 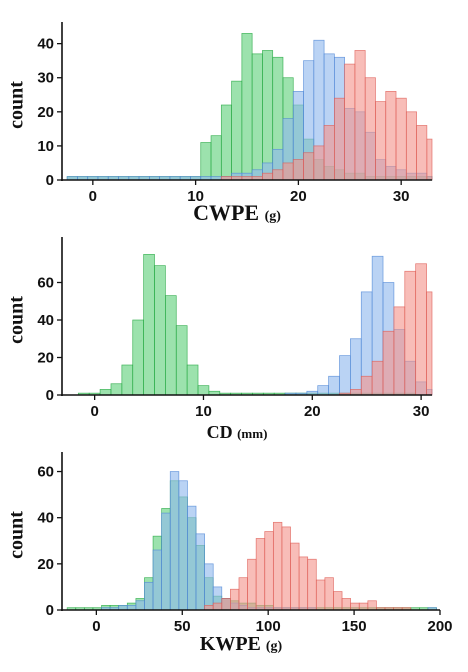 I want to click on x-tick-label: 50, so click(x=182, y=626).